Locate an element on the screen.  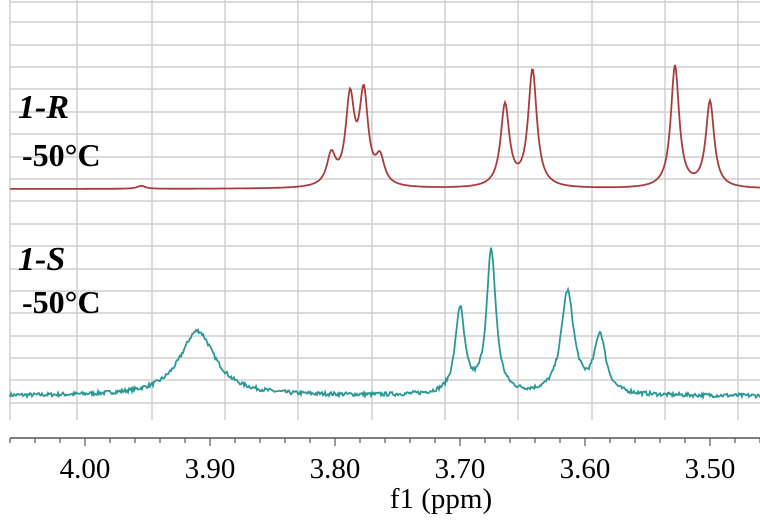
x-axis-ticks: 4.00 3.90 3.80 3.70 3.60 3.50 is located at coordinates (384, 461).